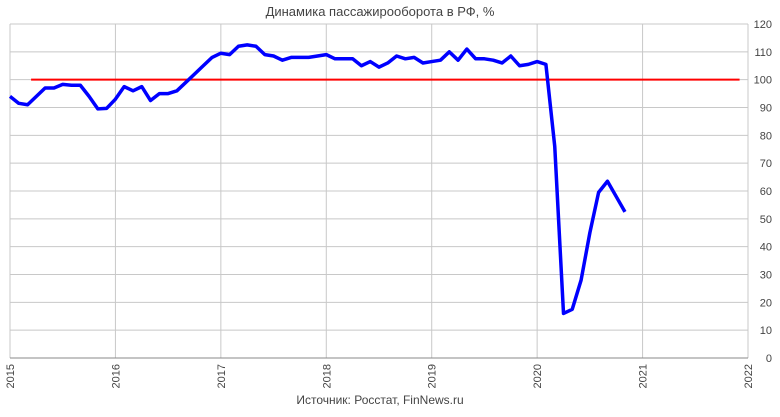 This screenshot has width=780, height=417. I want to click on y-tick-label: 110, so click(763, 53).